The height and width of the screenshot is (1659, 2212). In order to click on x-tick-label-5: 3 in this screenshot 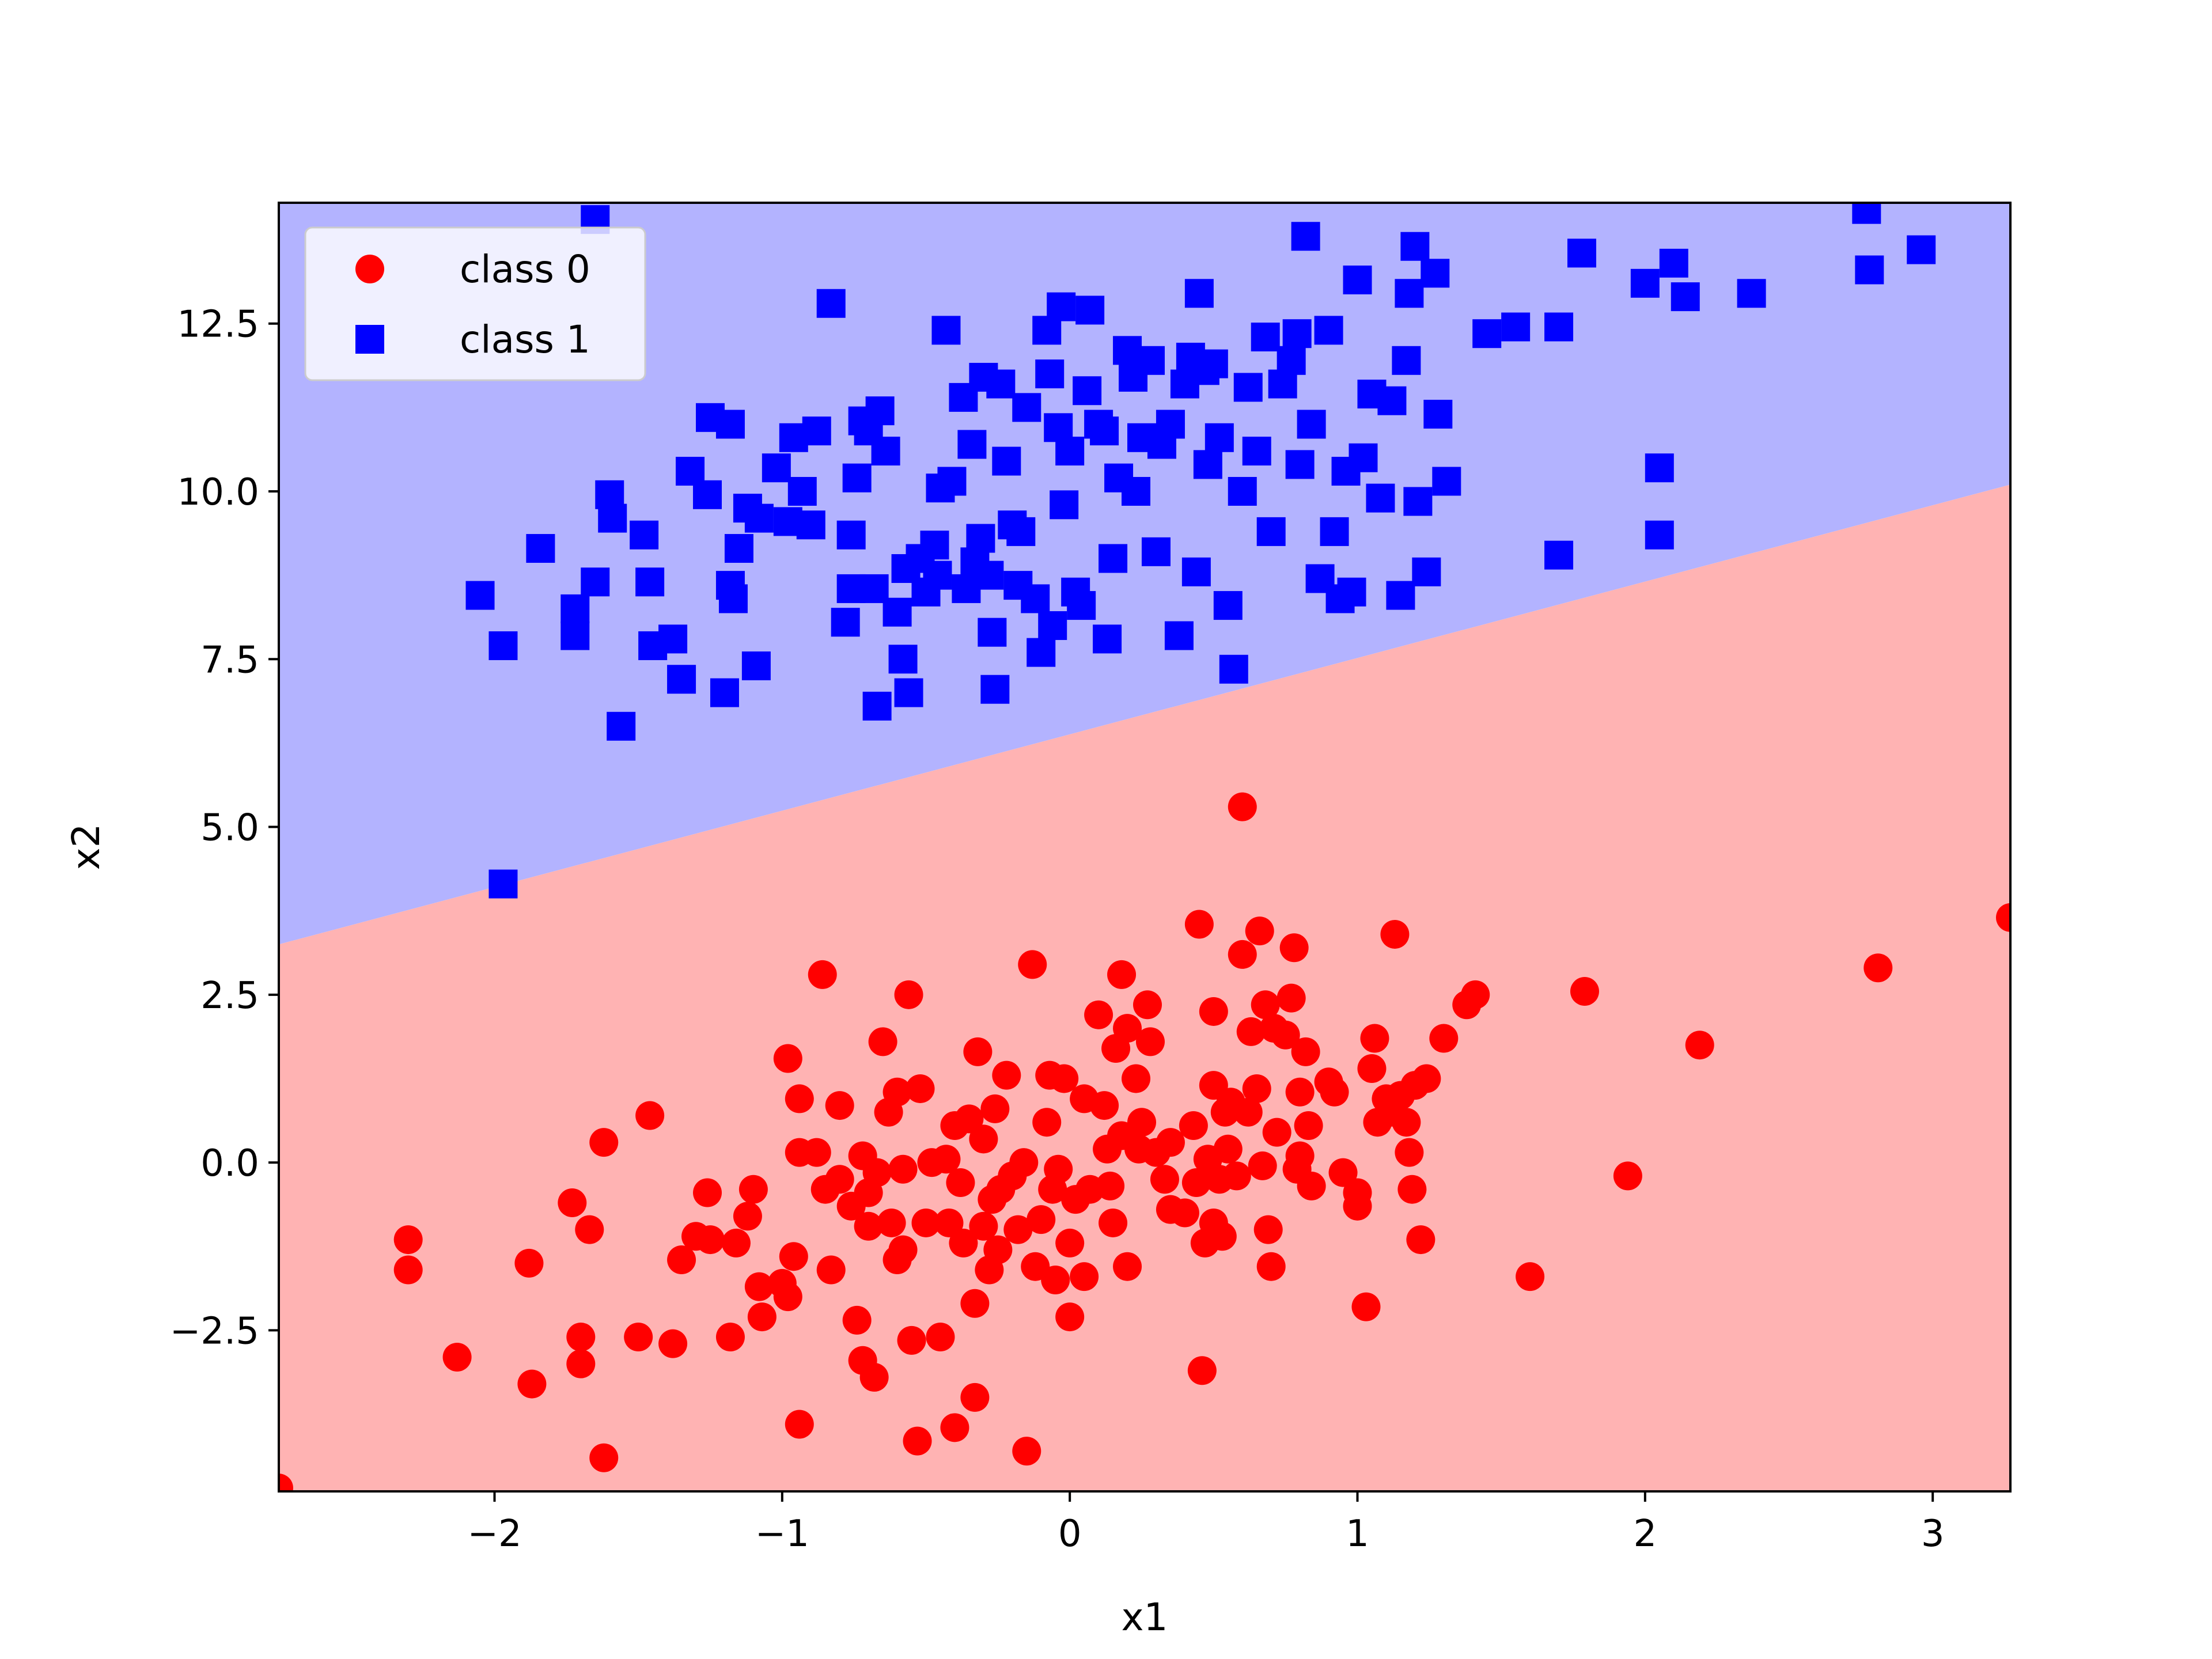, I will do `click(1933, 1534)`.